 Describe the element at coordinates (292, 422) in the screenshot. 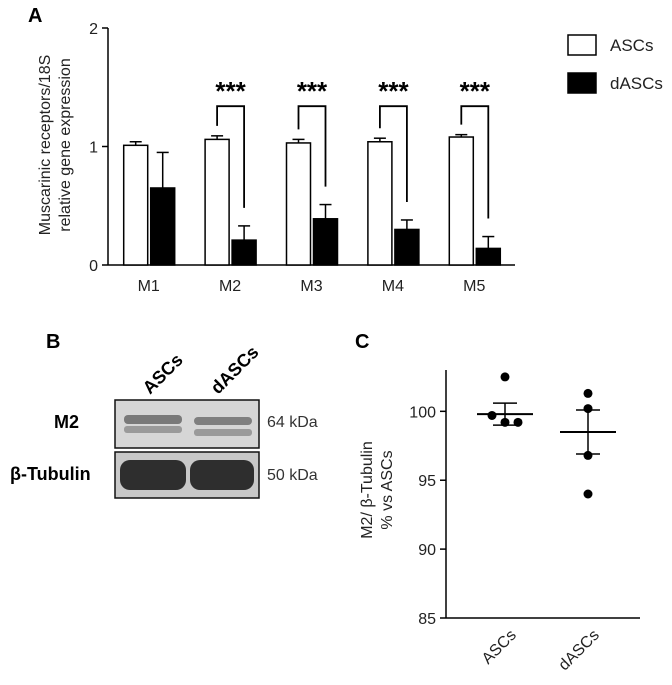

I see `blot-kda-m2: 64 kDa` at that location.